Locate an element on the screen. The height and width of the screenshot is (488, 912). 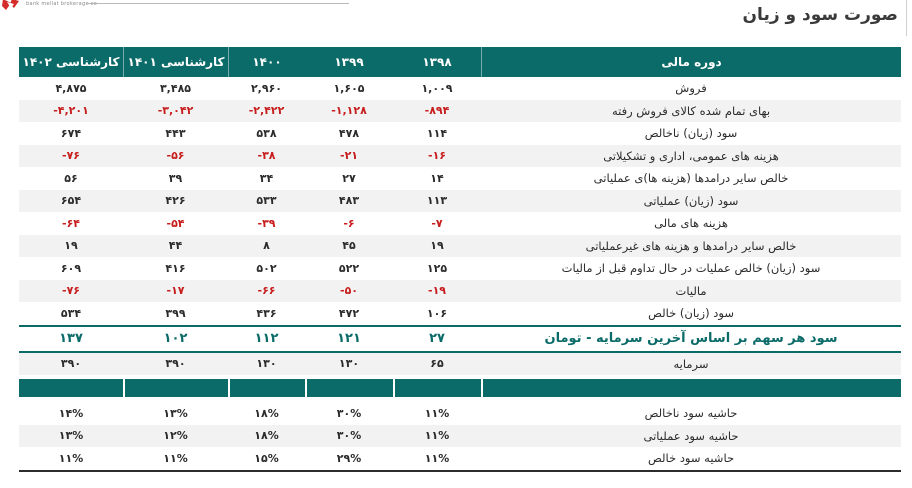
cell-value: ۶۵ is located at coordinates (437, 364).